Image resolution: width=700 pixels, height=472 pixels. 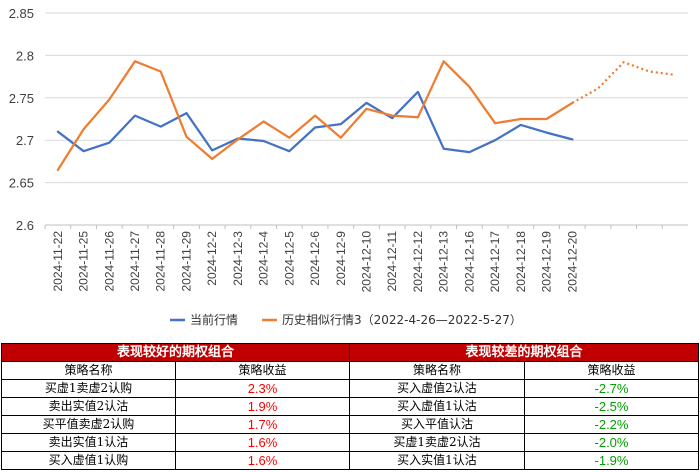 What do you see at coordinates (262, 424) in the screenshot?
I see `strategy-return: 1.7%` at bounding box center [262, 424].